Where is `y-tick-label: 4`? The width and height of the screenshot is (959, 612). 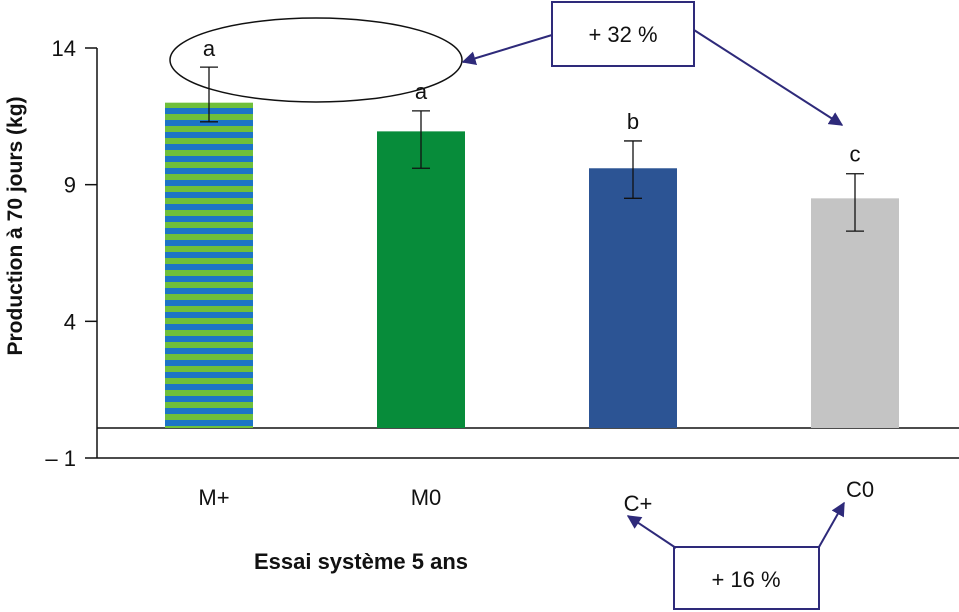 y-tick-label: 4 is located at coordinates (70, 321).